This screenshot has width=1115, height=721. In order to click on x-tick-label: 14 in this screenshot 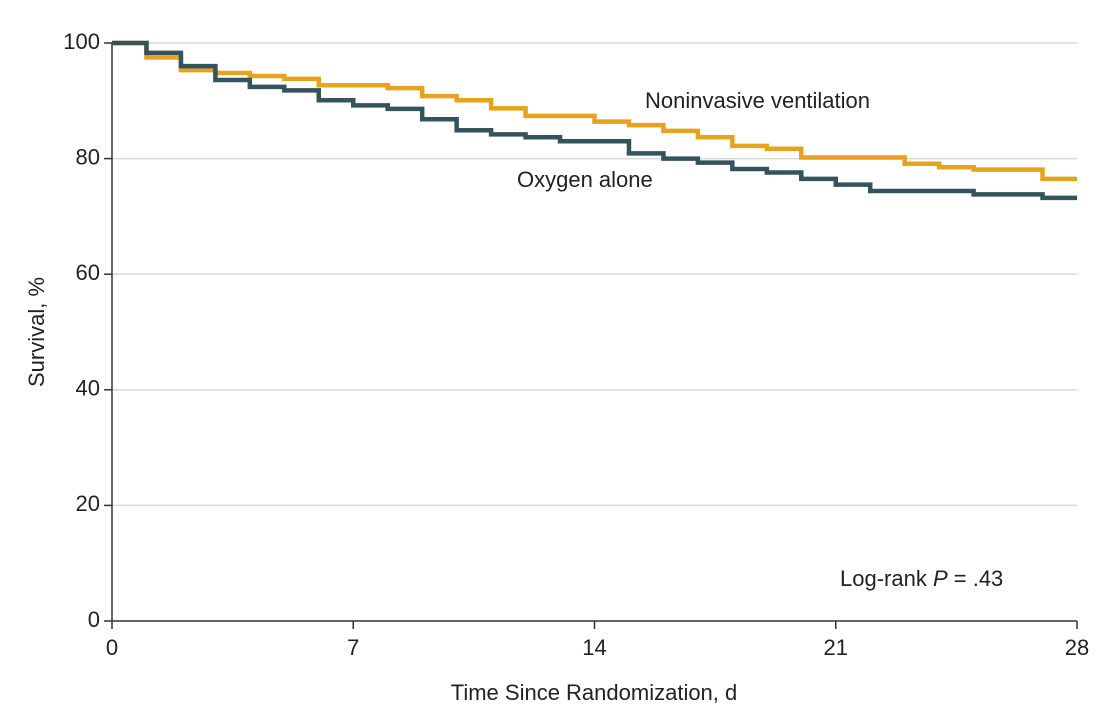, I will do `click(594, 647)`.